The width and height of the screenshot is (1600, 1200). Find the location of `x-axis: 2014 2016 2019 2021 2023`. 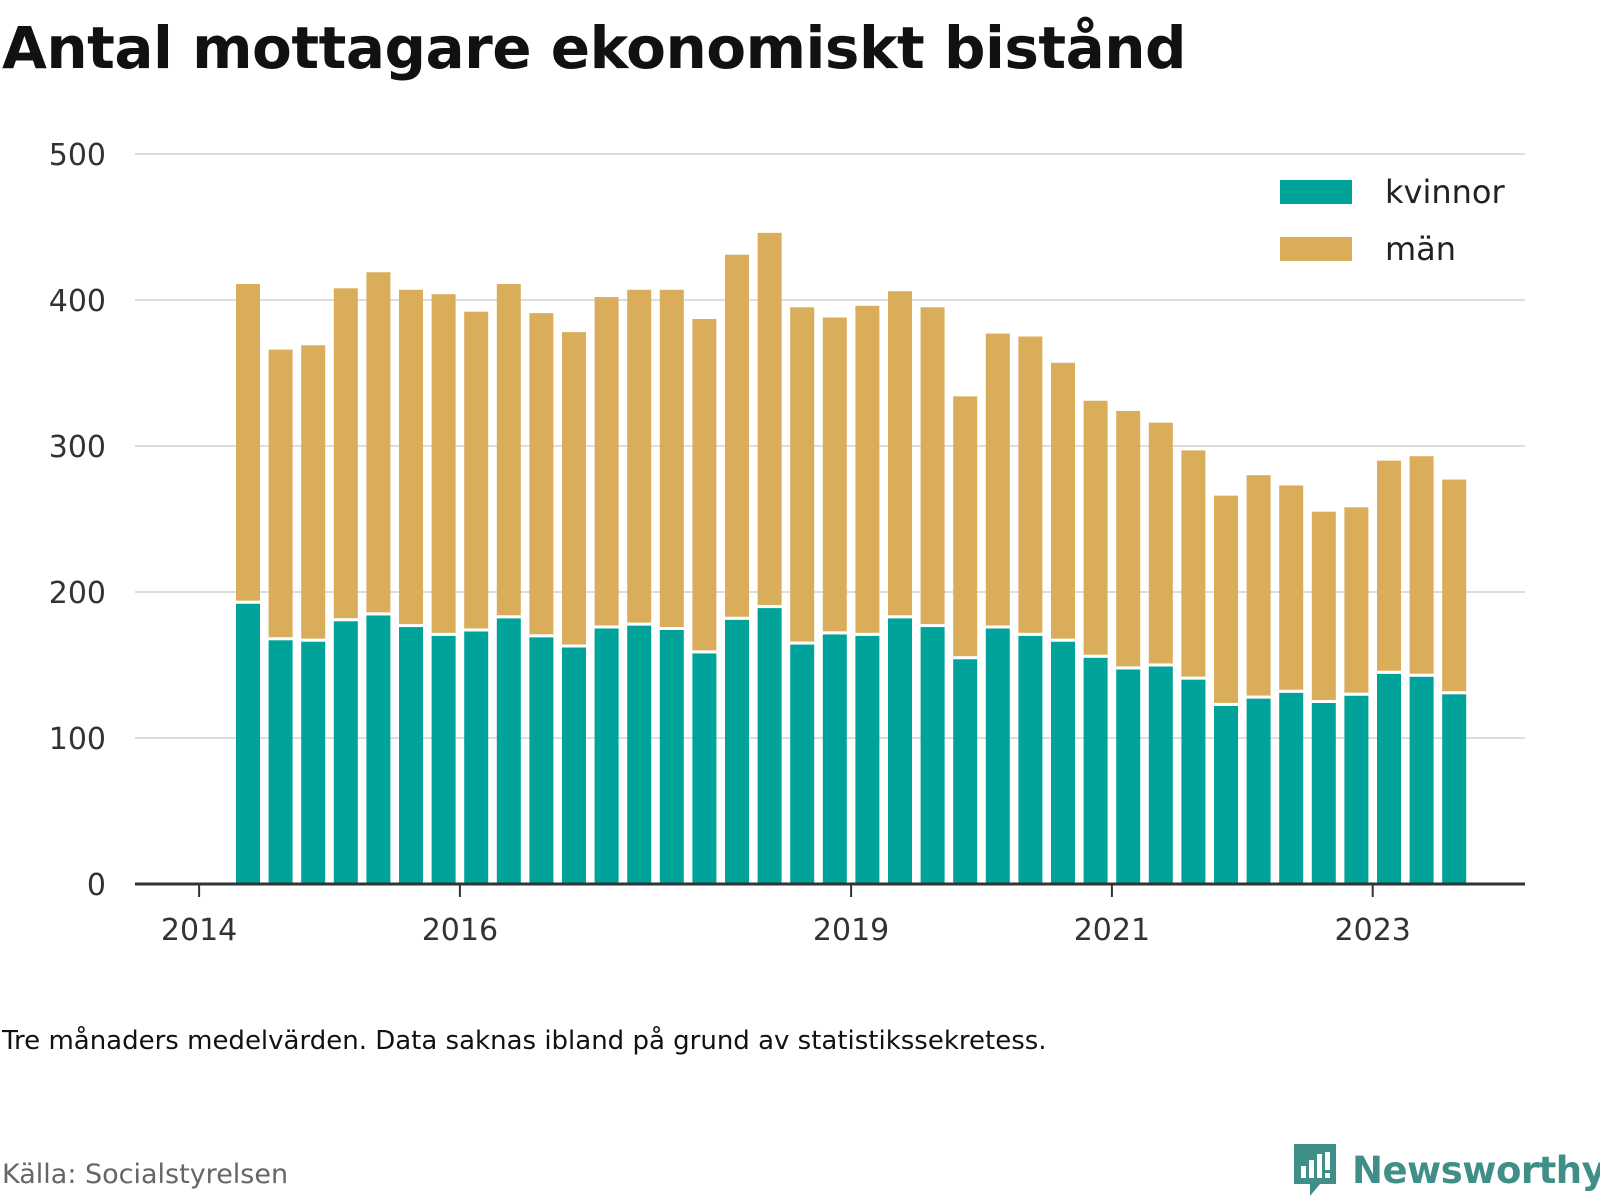

x-axis: 2014 2016 2019 2021 2023 is located at coordinates (830, 915).